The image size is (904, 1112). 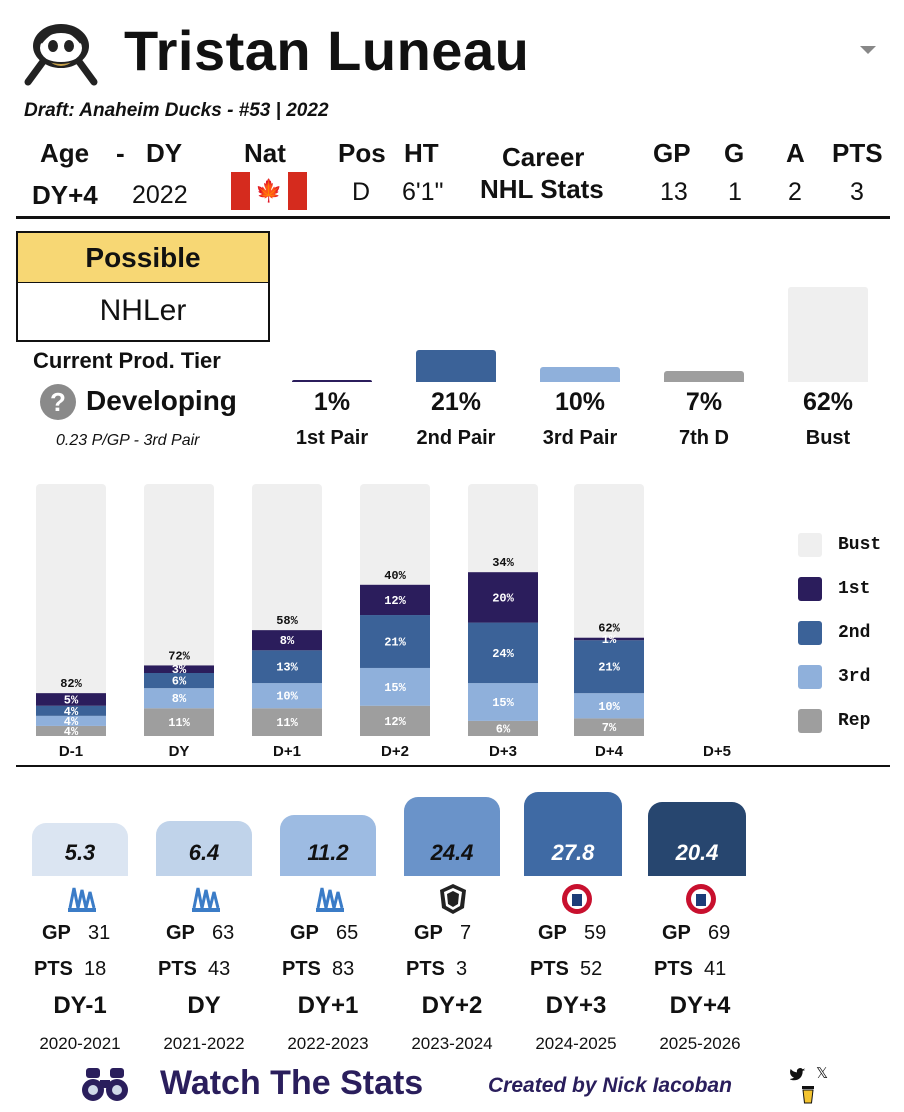 I want to click on season-bar: 6.4, so click(x=204, y=848).